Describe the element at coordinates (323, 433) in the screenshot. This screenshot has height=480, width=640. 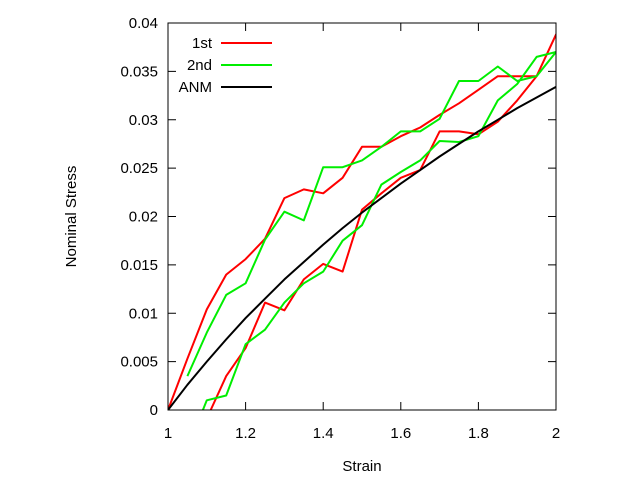
I see `x-tick-label: 1.4` at that location.